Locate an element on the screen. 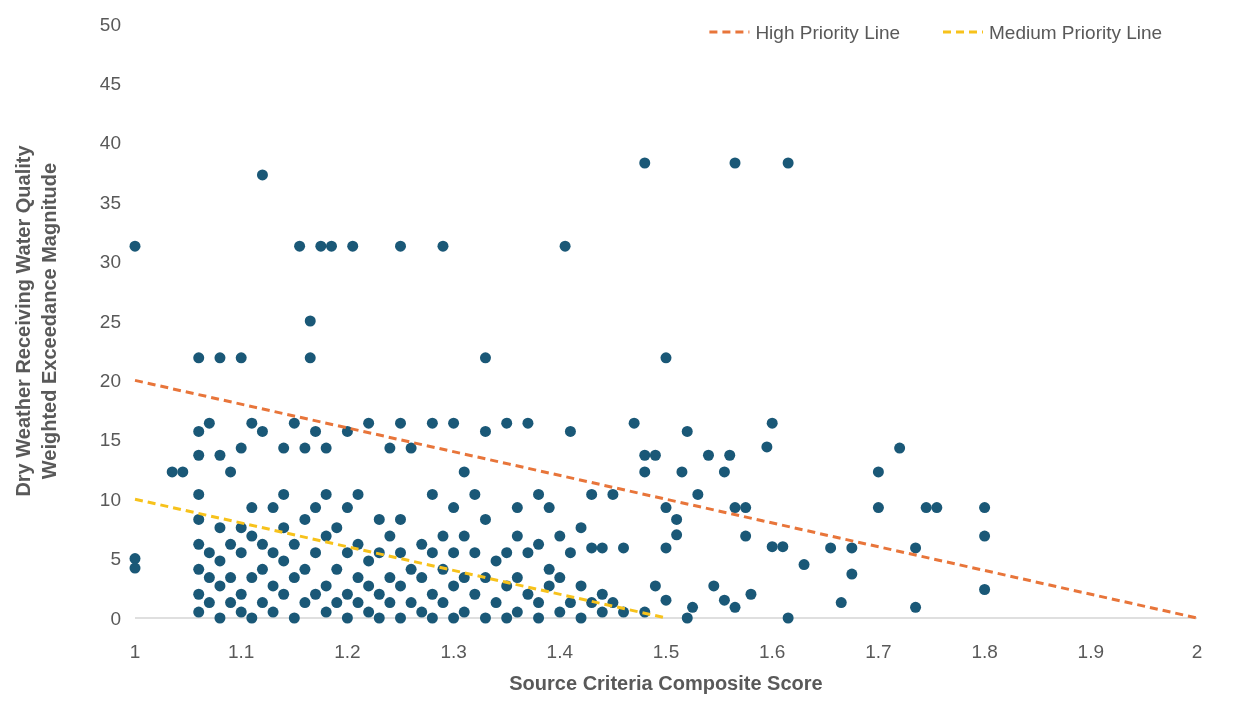 The image size is (1235, 707). y-tick-label: 40 is located at coordinates (110, 143).